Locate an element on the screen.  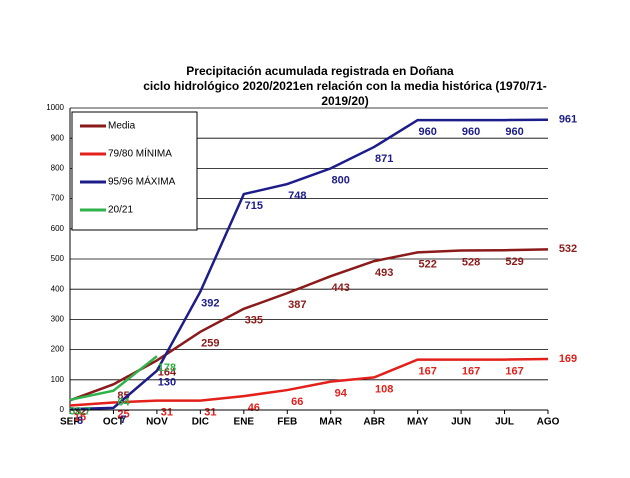
data-label: 85 is located at coordinates (123, 396).